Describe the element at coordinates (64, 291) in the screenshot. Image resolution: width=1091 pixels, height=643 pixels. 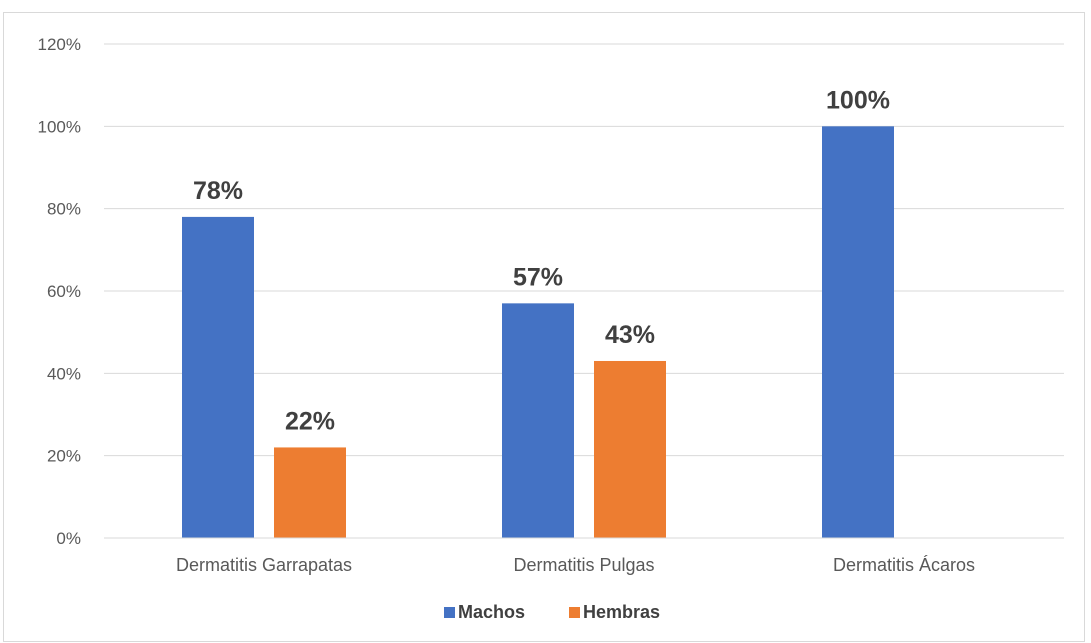
I see `y-tick-label: 60%` at that location.